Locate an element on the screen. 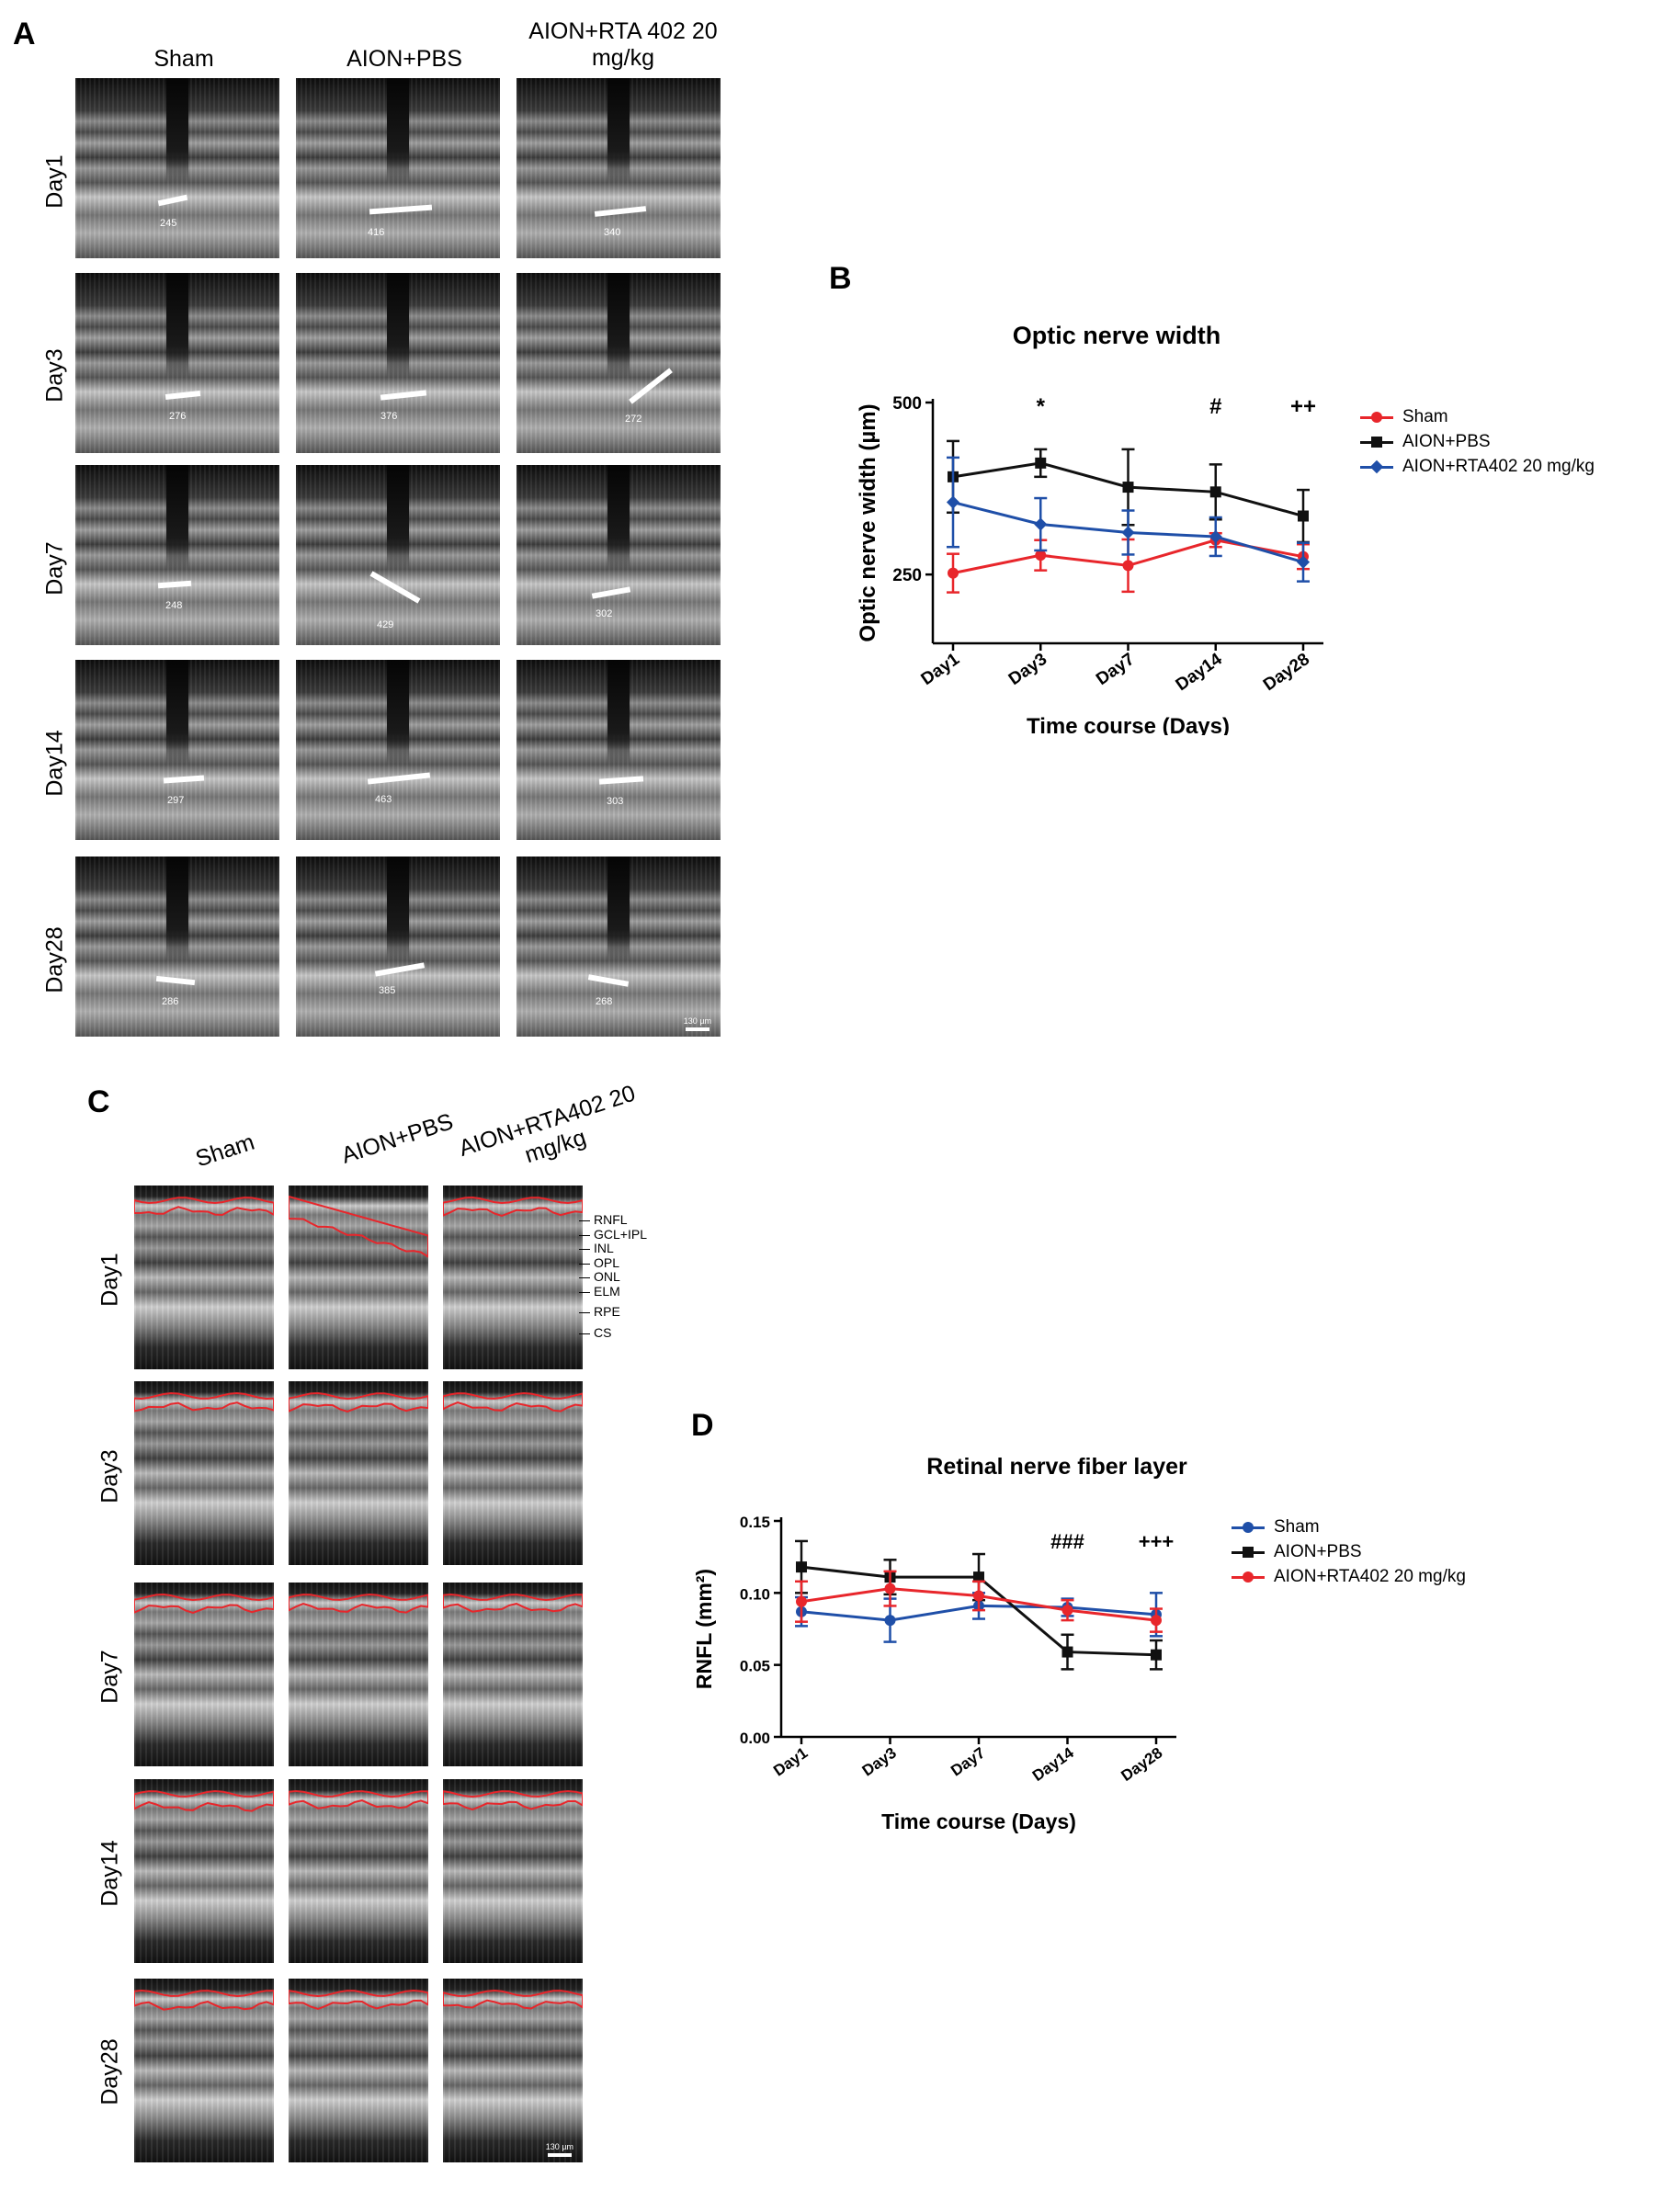 Image resolution: width=1680 pixels, height=2201 pixels. legend-item-sham: Sham is located at coordinates (1477, 416).